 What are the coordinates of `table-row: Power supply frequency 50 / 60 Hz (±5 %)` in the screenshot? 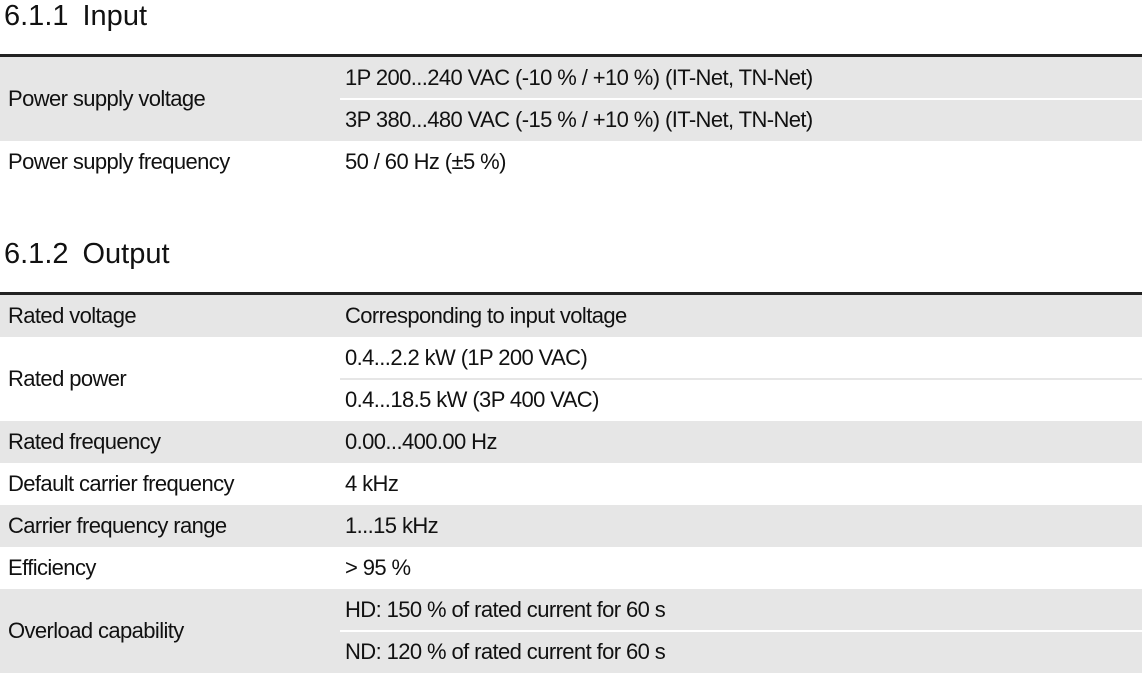 It's located at (571, 162).